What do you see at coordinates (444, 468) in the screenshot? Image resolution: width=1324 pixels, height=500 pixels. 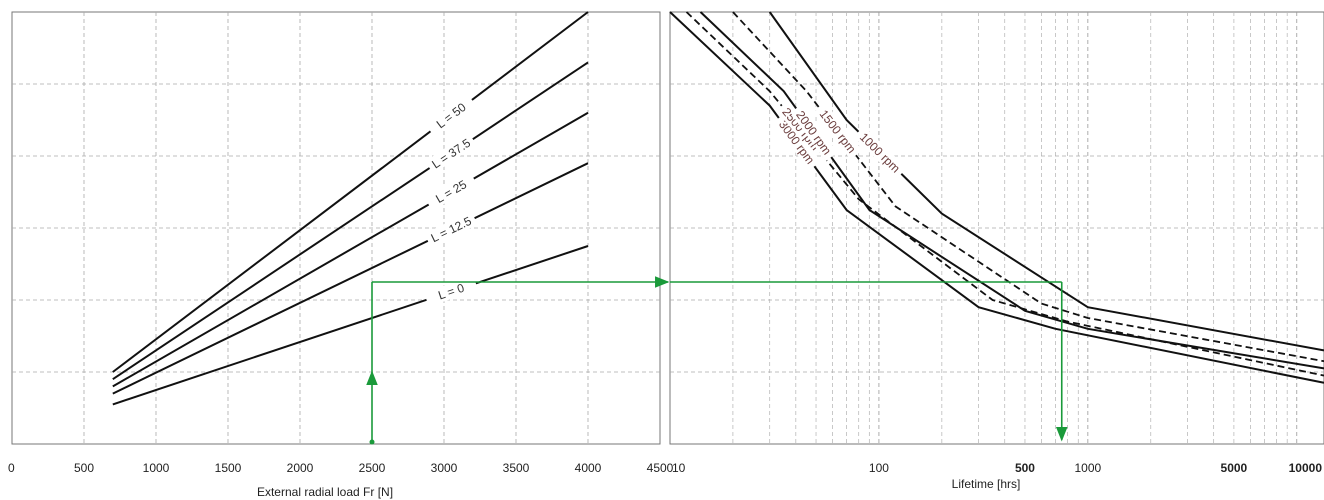 I see `left-x-tick-label: 3000` at bounding box center [444, 468].